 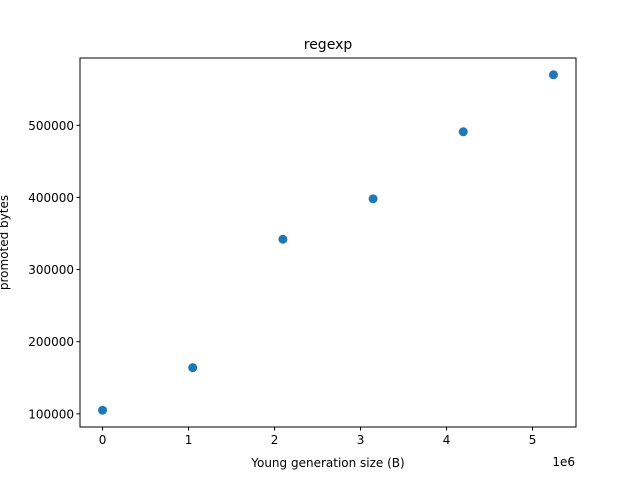 What do you see at coordinates (51, 270) in the screenshot?
I see `y-tick-label: 300000` at bounding box center [51, 270].